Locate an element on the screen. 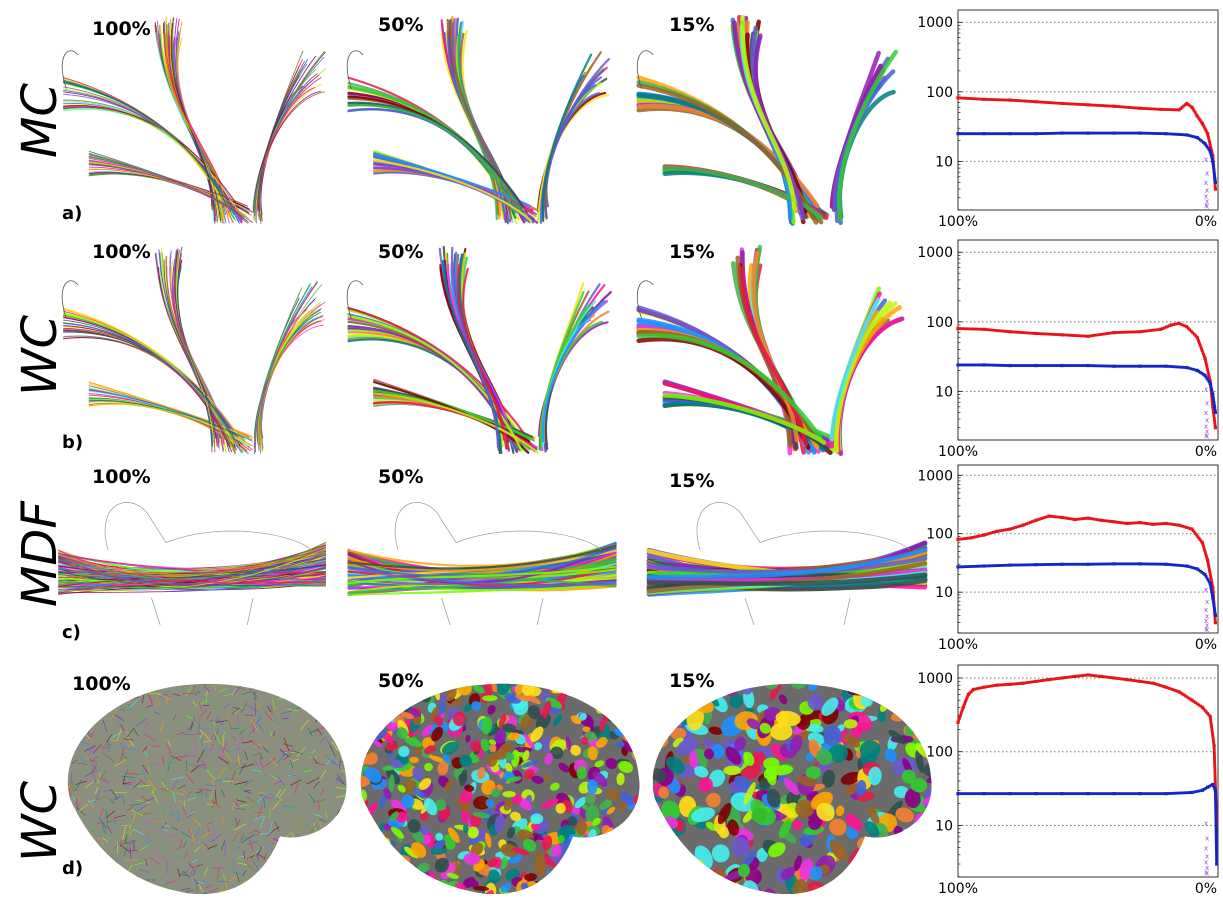  x-tick-label-start: 100% is located at coordinates (958, 645).